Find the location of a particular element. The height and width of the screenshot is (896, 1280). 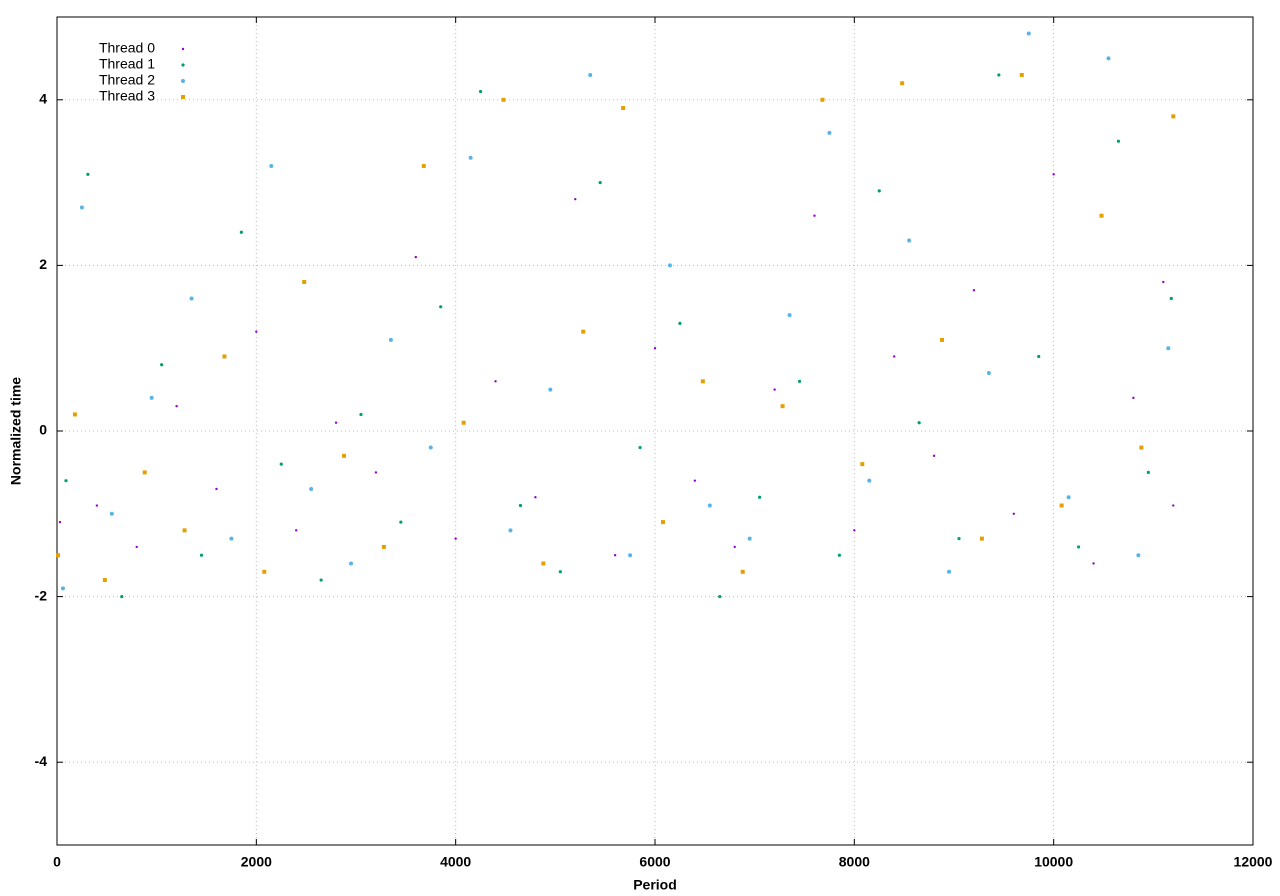

x-axis-label: Period is located at coordinates (655, 885).